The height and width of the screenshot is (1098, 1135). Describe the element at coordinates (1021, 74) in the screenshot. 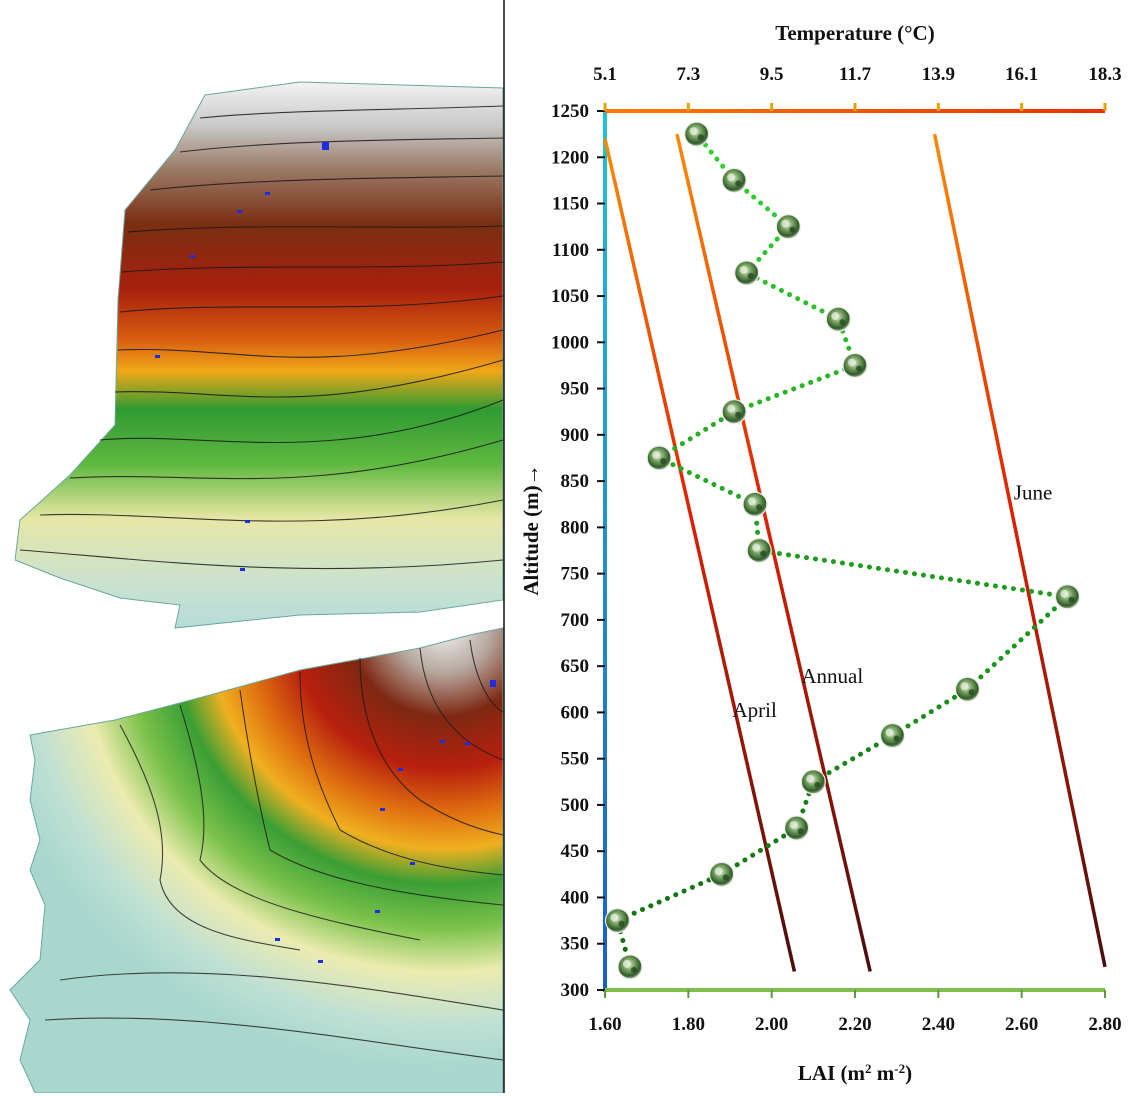

I see `temperature-tick-label: 16.1` at that location.